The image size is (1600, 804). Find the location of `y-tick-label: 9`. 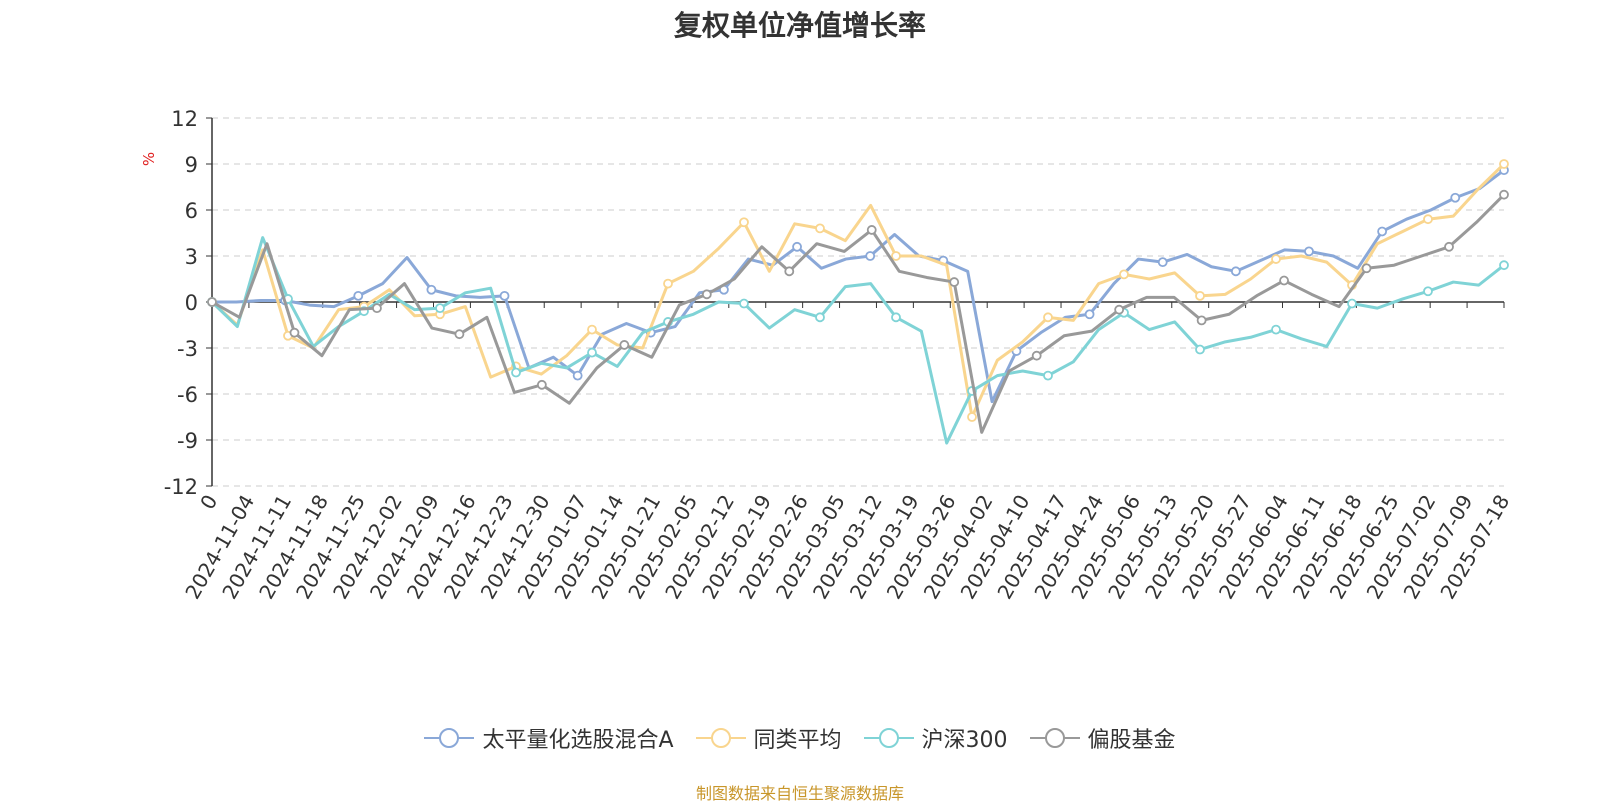

y-tick-label: 9 is located at coordinates (191, 165).